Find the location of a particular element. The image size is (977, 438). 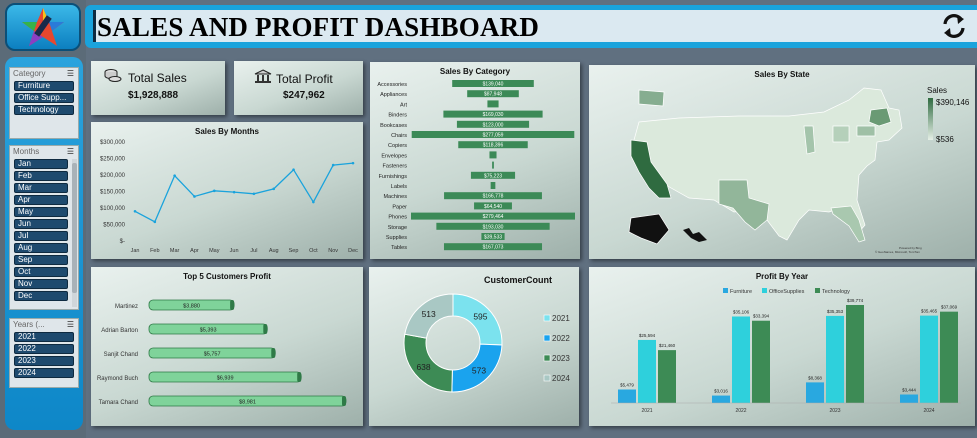

kpi-profit-label: Total Profit is located at coordinates (304, 79).